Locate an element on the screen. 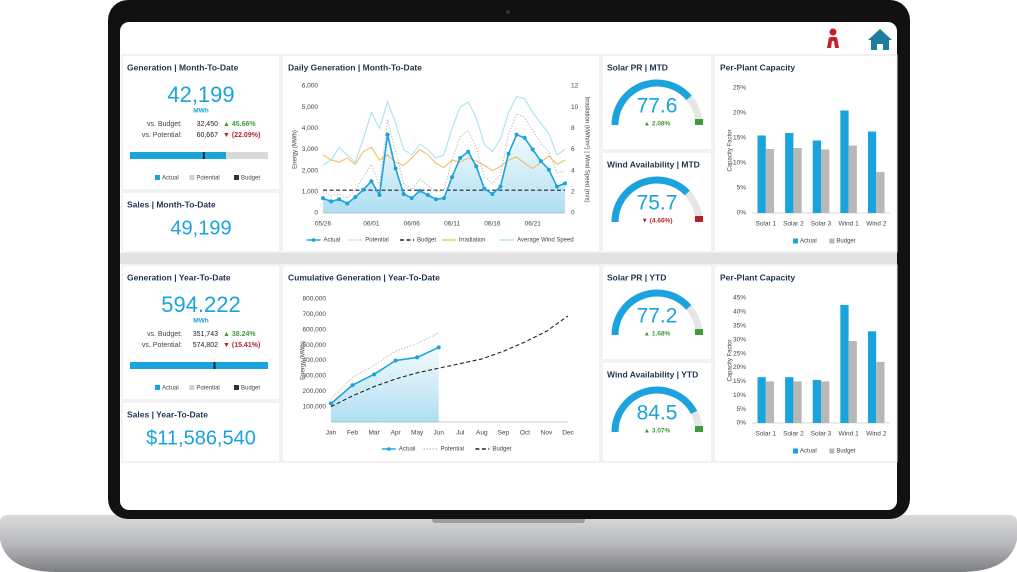 The width and height of the screenshot is (1017, 572). y-tick-label: 6,000 is located at coordinates (310, 86).